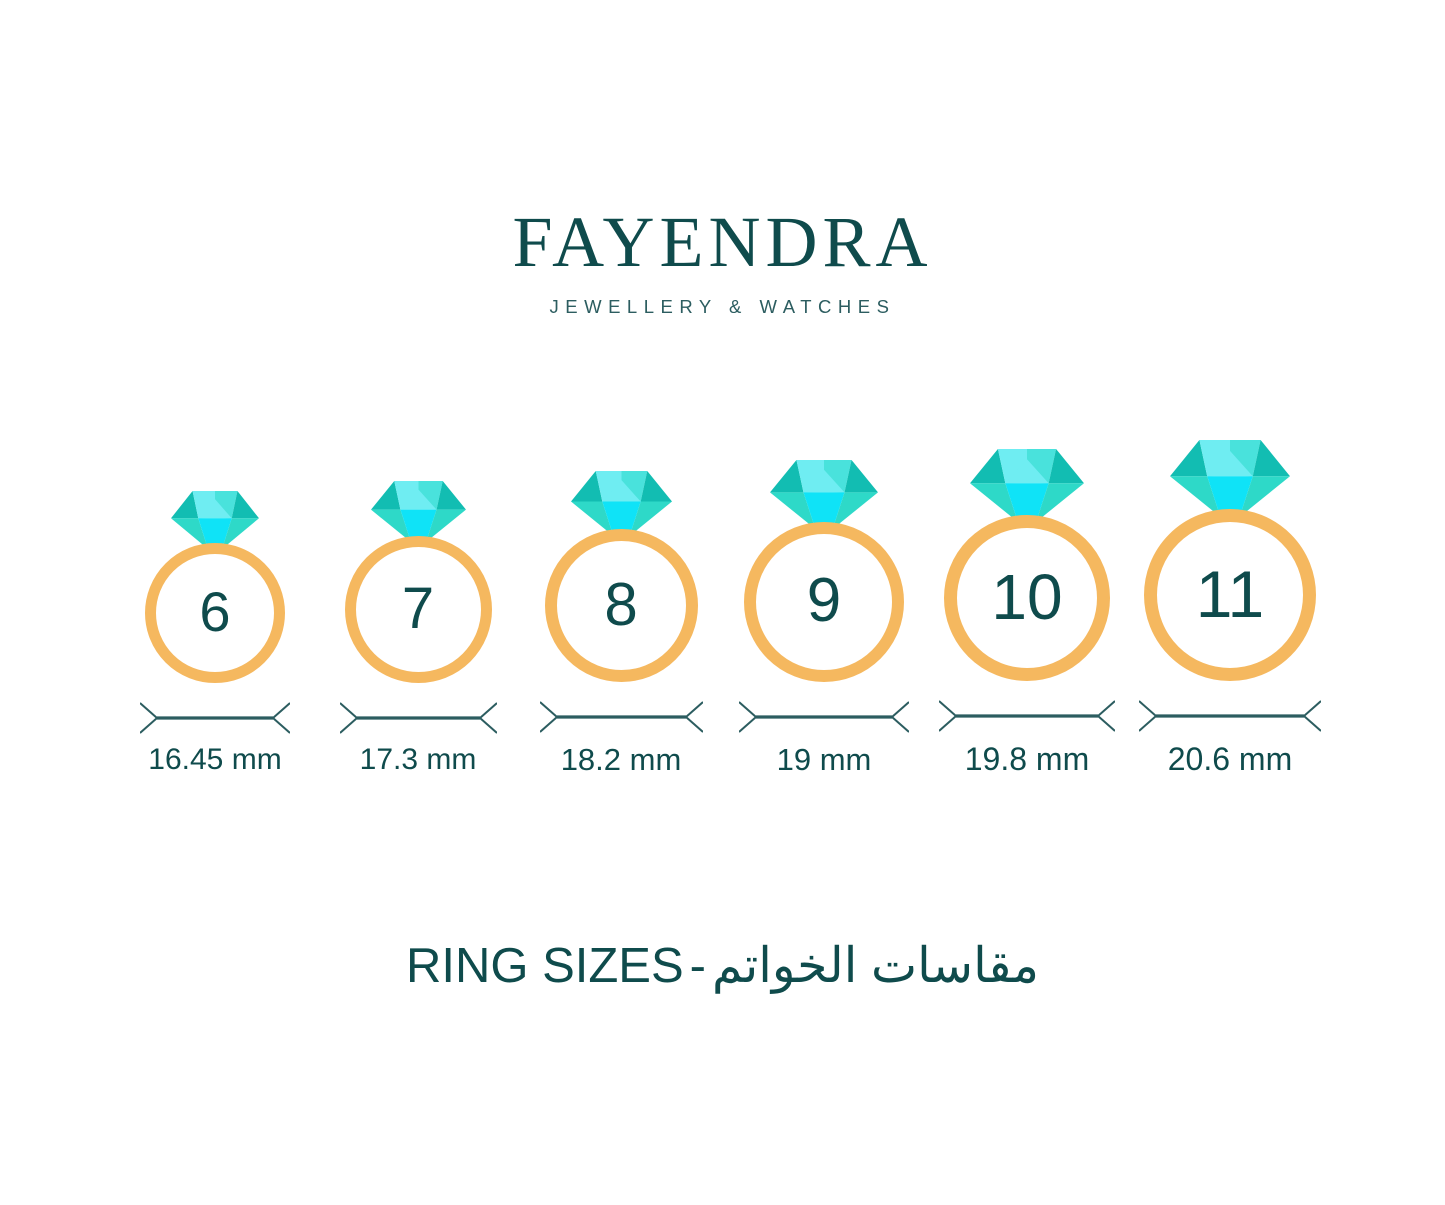 The image size is (1445, 1205). What do you see at coordinates (215, 759) in the screenshot?
I see `ring-measurement-label: 16.45 mm` at bounding box center [215, 759].